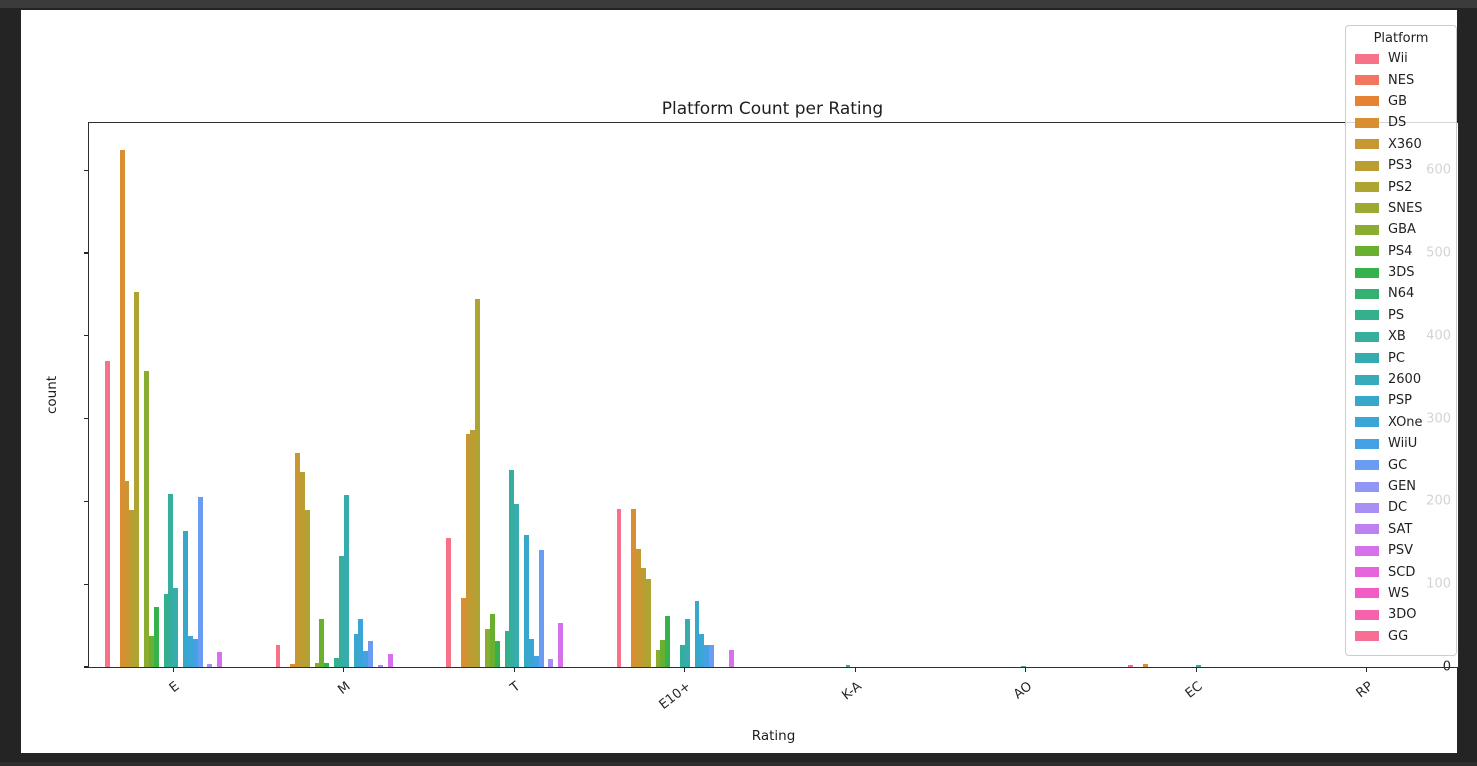 The image size is (1477, 766). Describe the element at coordinates (702, 650) in the screenshot. I see `bar-XOne-E10+` at that location.